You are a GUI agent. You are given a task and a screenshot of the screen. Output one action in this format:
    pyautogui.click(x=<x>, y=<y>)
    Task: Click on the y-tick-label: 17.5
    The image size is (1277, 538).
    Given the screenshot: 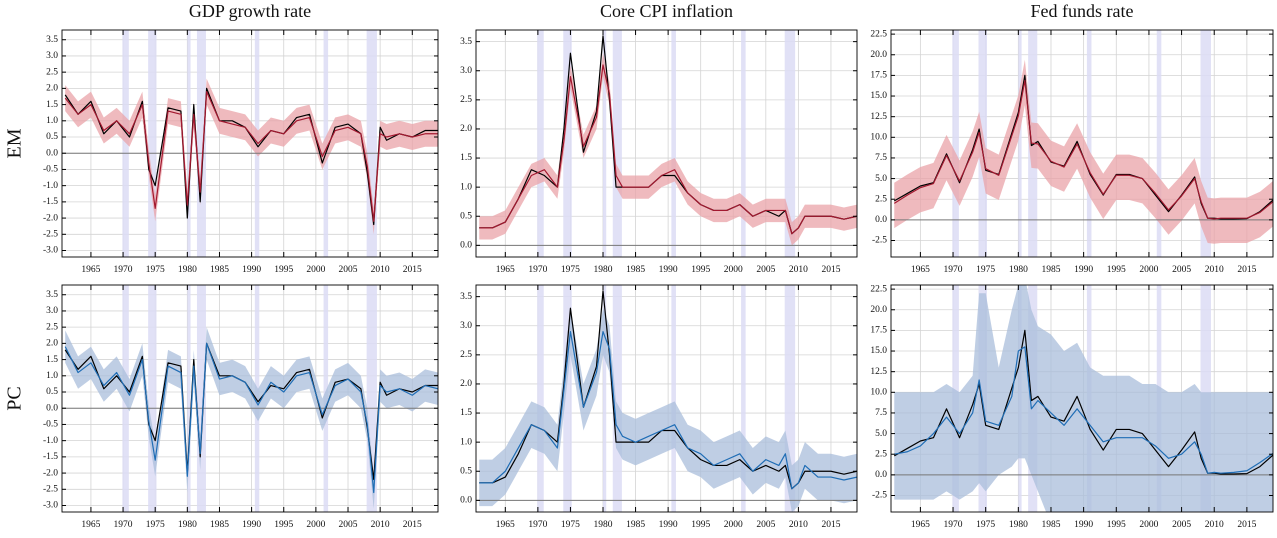 What is the action you would take?
    pyautogui.click(x=878, y=76)
    